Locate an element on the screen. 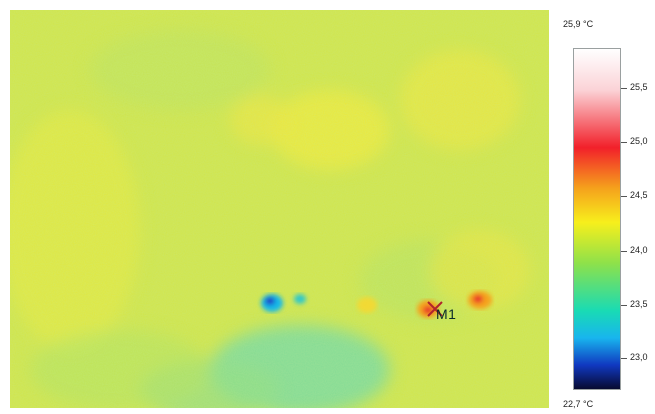 Image resolution: width=655 pixels, height=414 pixels. scale-tick-label: 23,5 is located at coordinates (639, 304).